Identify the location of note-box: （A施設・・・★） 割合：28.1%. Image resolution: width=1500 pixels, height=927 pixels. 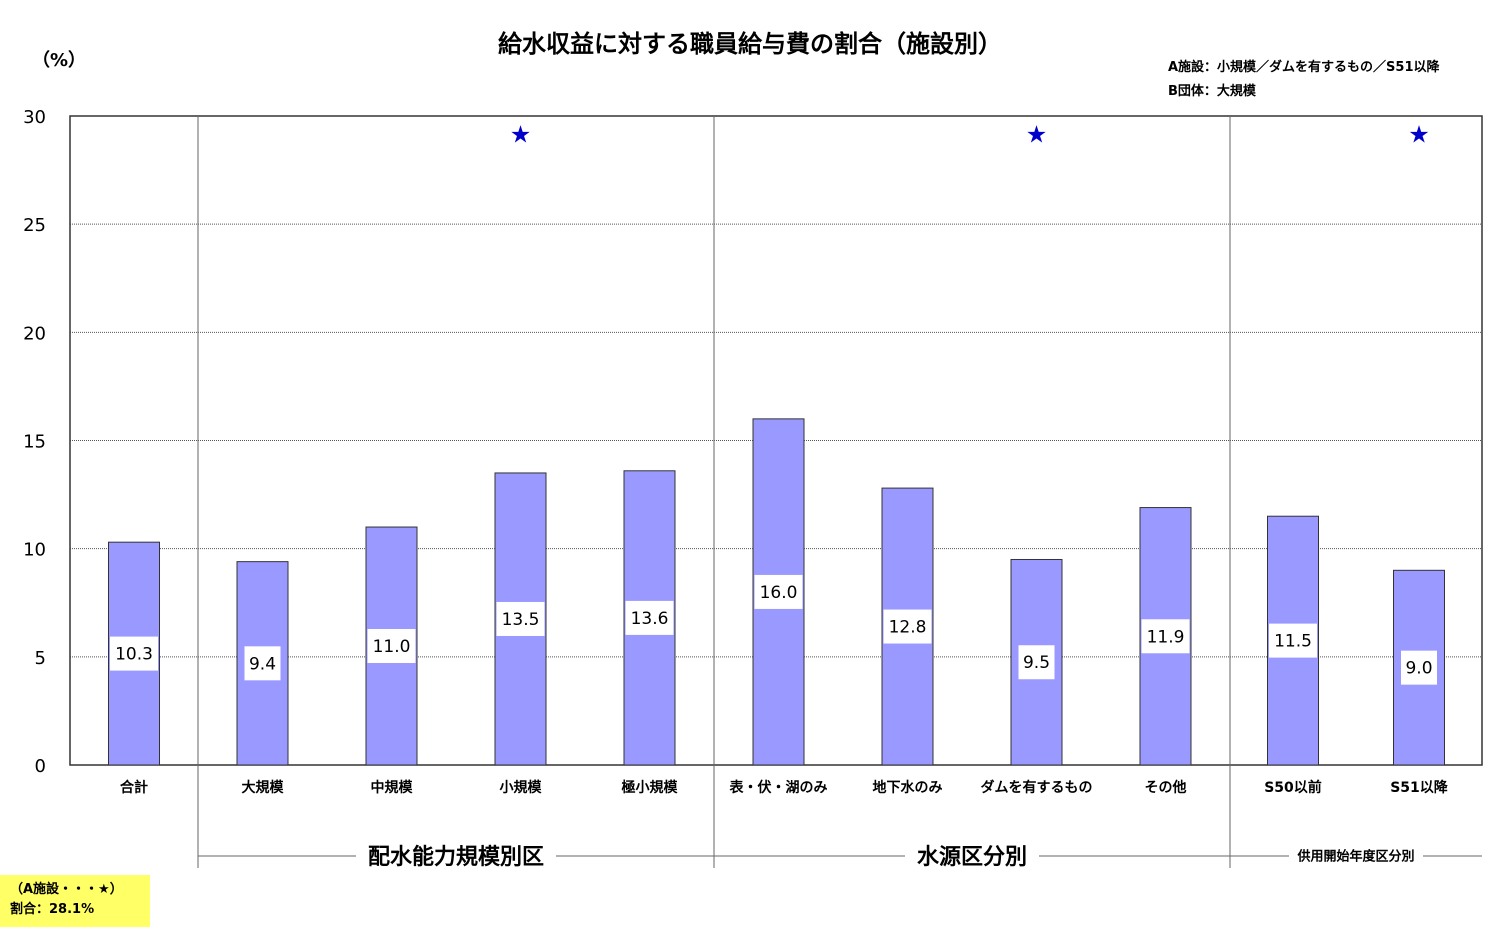
(75, 901).